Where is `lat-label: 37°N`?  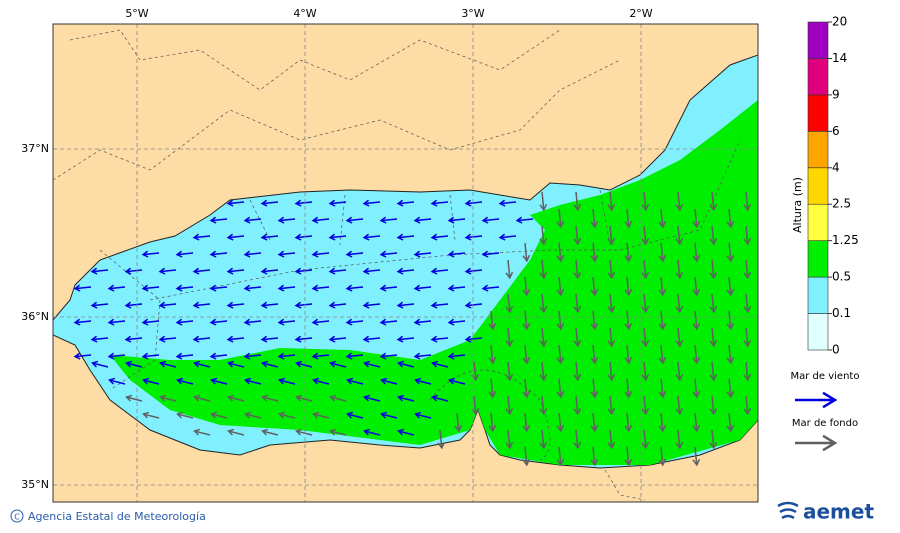
lat-label: 37°N is located at coordinates (35, 148).